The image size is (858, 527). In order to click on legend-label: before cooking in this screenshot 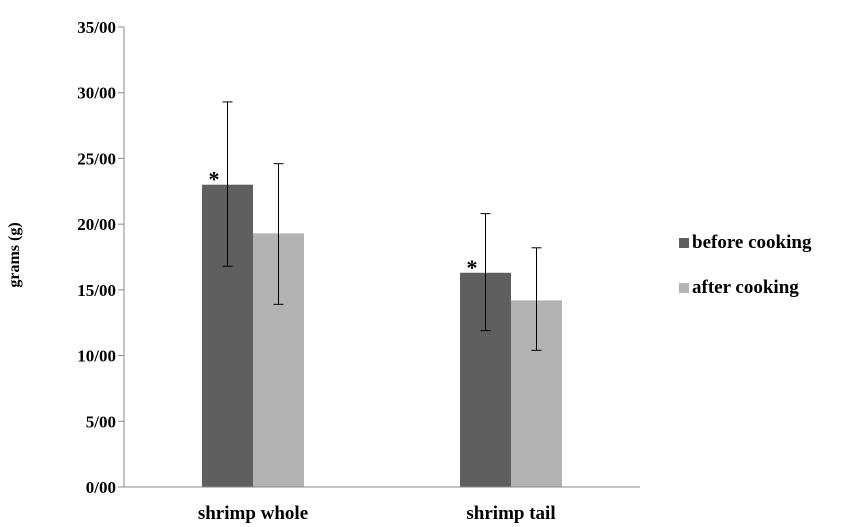, I will do `click(752, 242)`.